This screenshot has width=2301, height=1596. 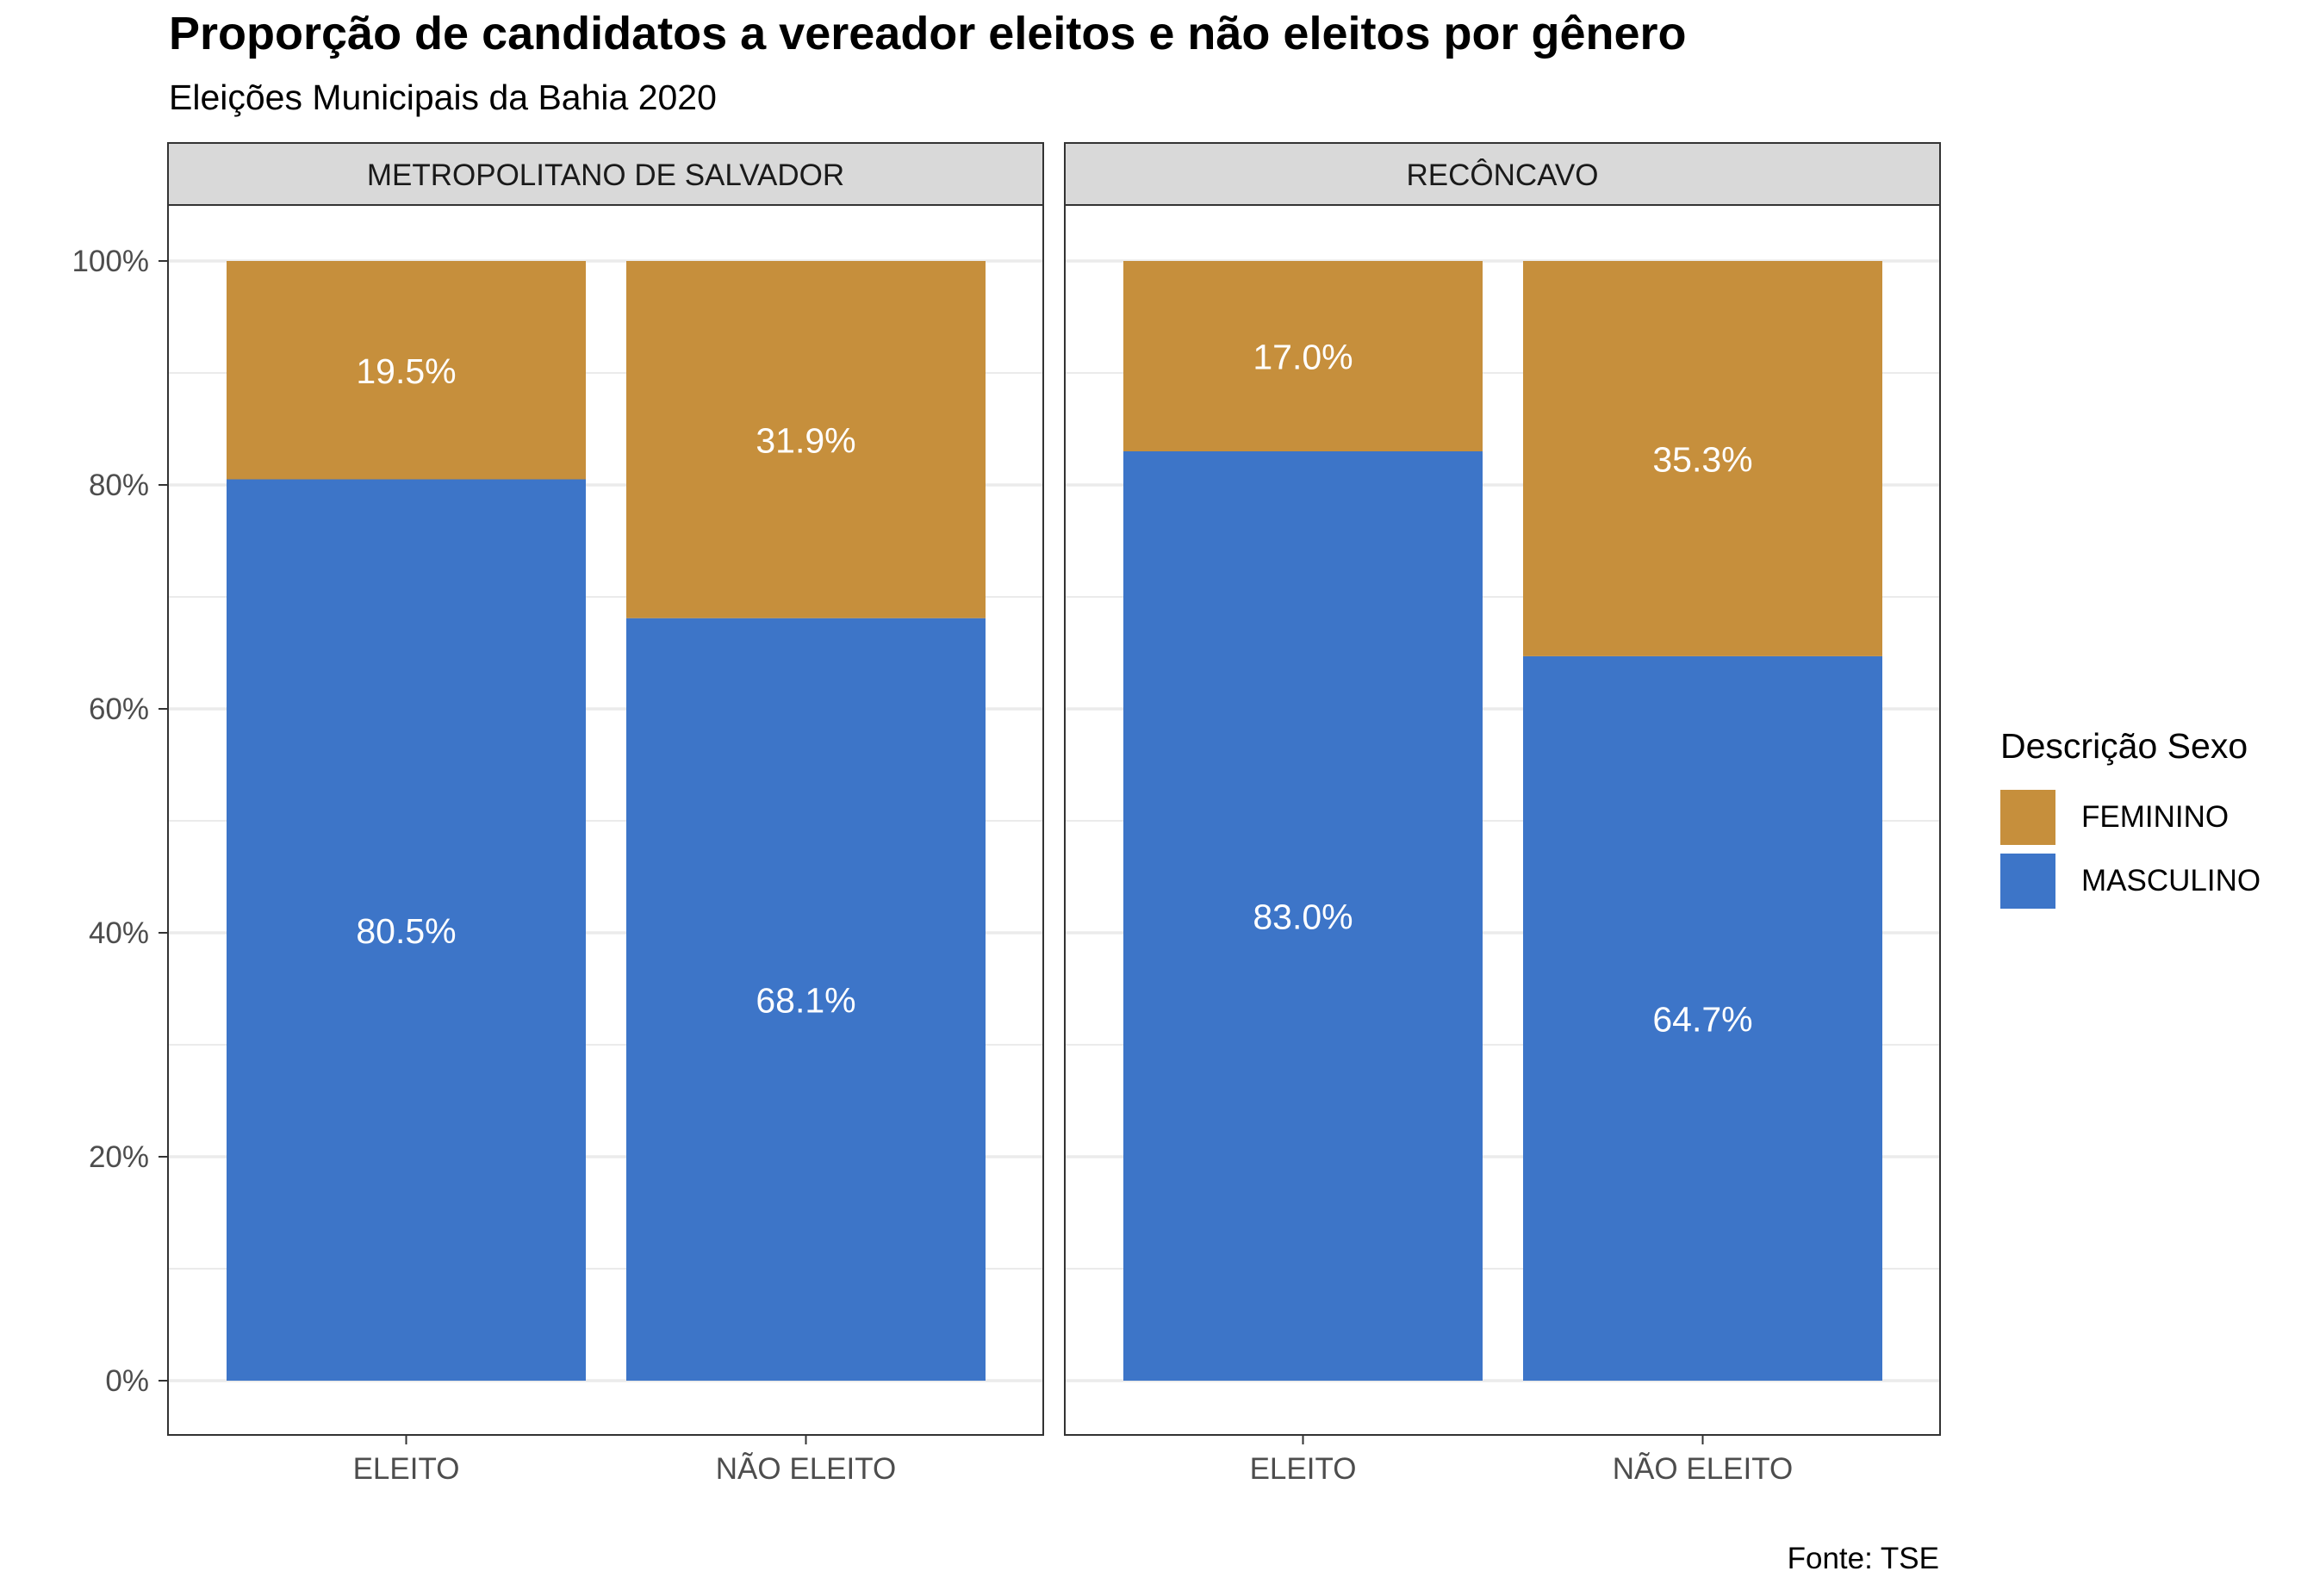 I want to click on facet-strip-label-reconcavo: RECÔNCAVO, so click(x=1503, y=175).